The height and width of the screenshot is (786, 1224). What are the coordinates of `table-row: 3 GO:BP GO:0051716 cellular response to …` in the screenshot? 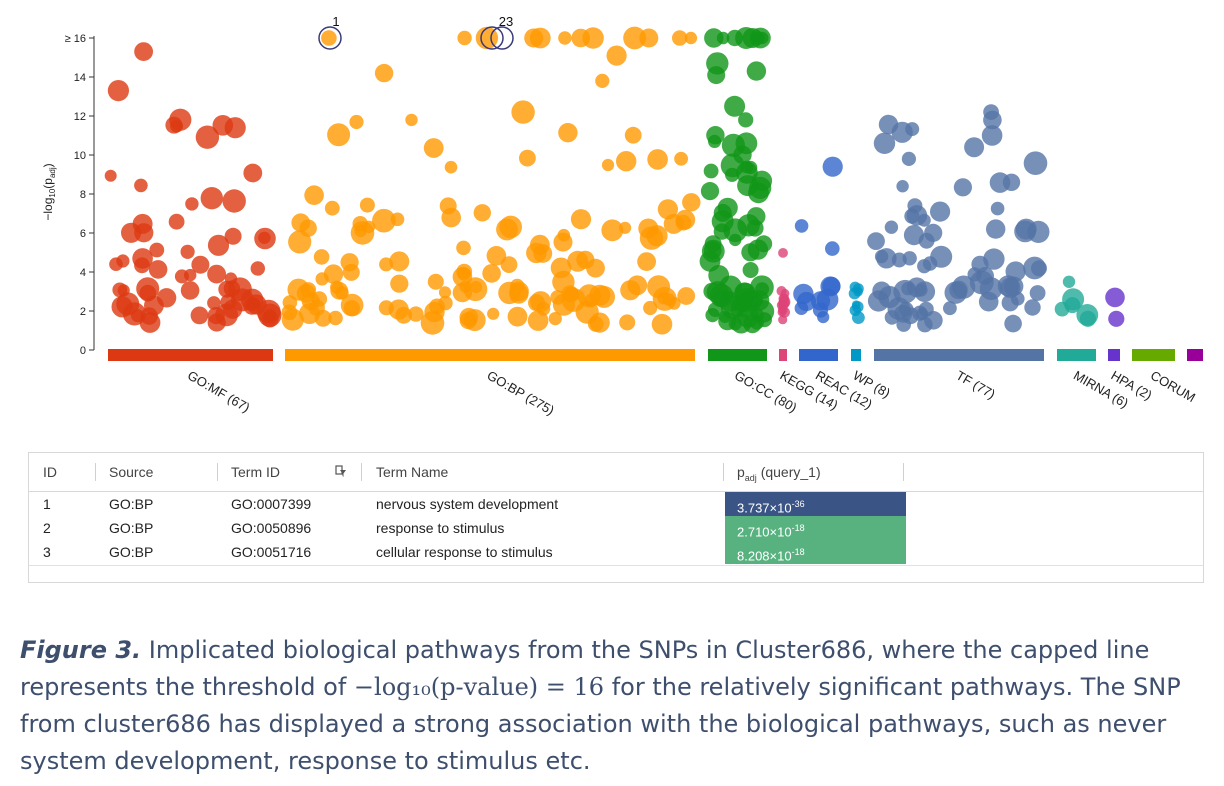 It's located at (616, 552).